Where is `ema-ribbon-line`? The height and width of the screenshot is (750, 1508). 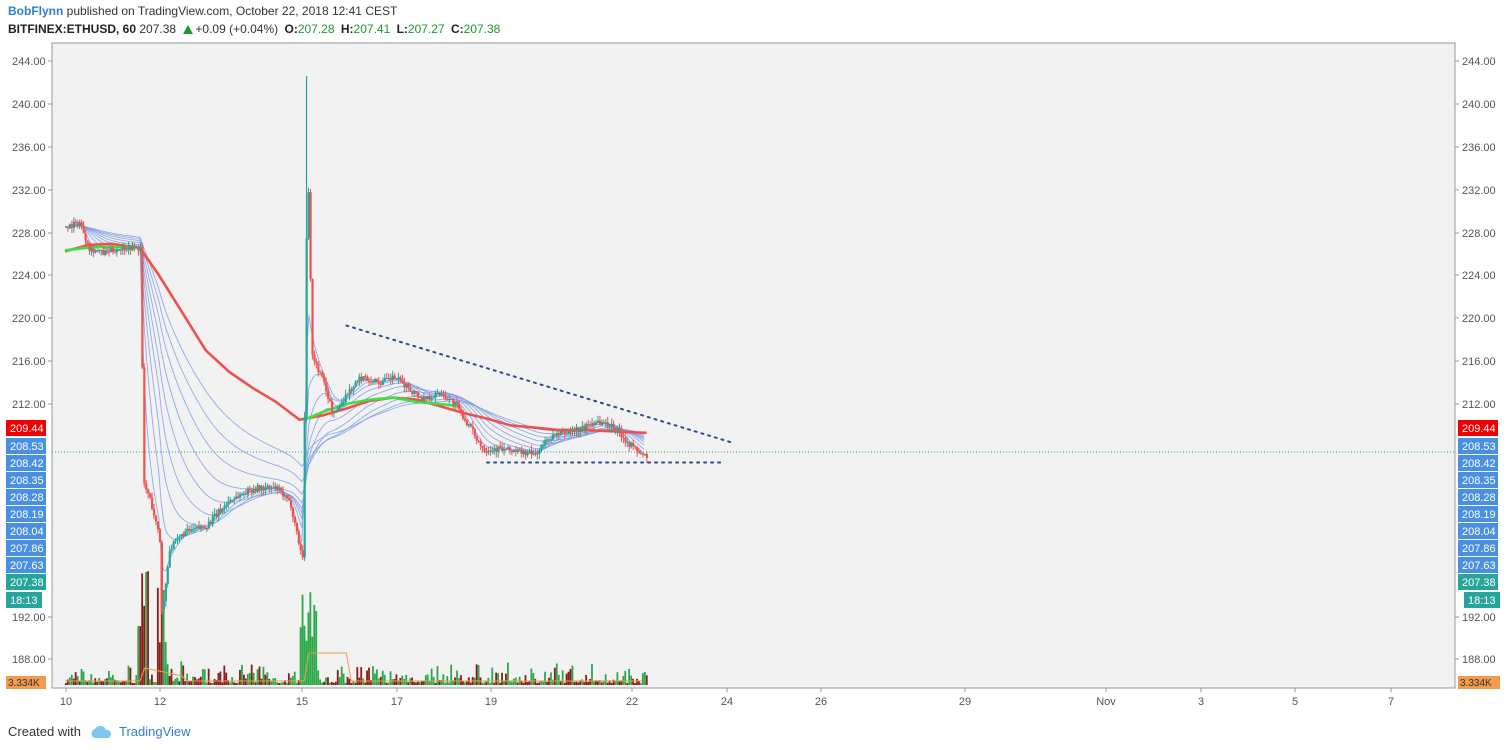
ema-ribbon-line is located at coordinates (355, 364).